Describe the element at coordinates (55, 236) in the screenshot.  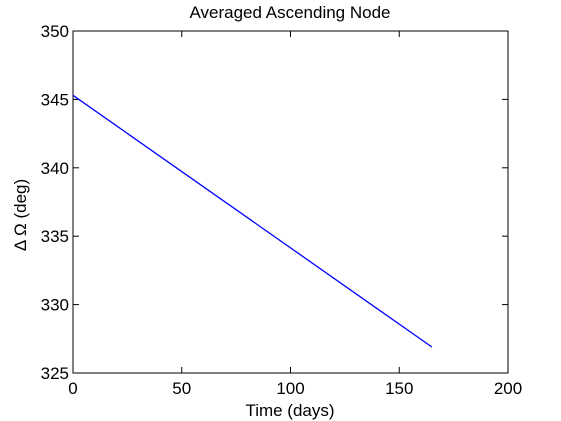
I see `y-tick-label: 335` at that location.